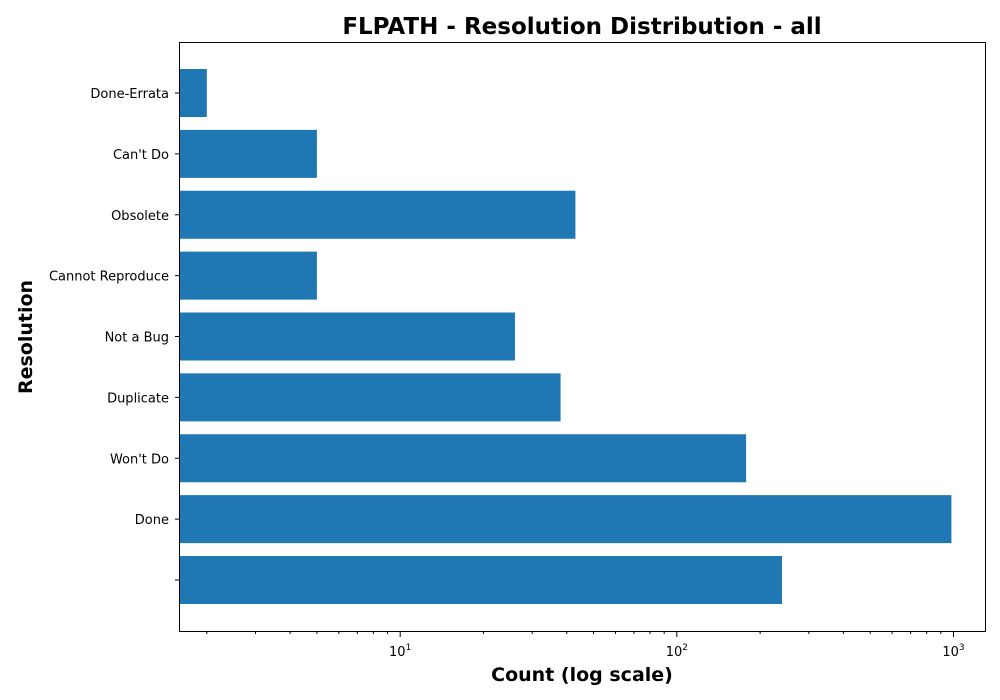  What do you see at coordinates (400, 651) in the screenshot?
I see `x-tick-label: 10¹` at bounding box center [400, 651].